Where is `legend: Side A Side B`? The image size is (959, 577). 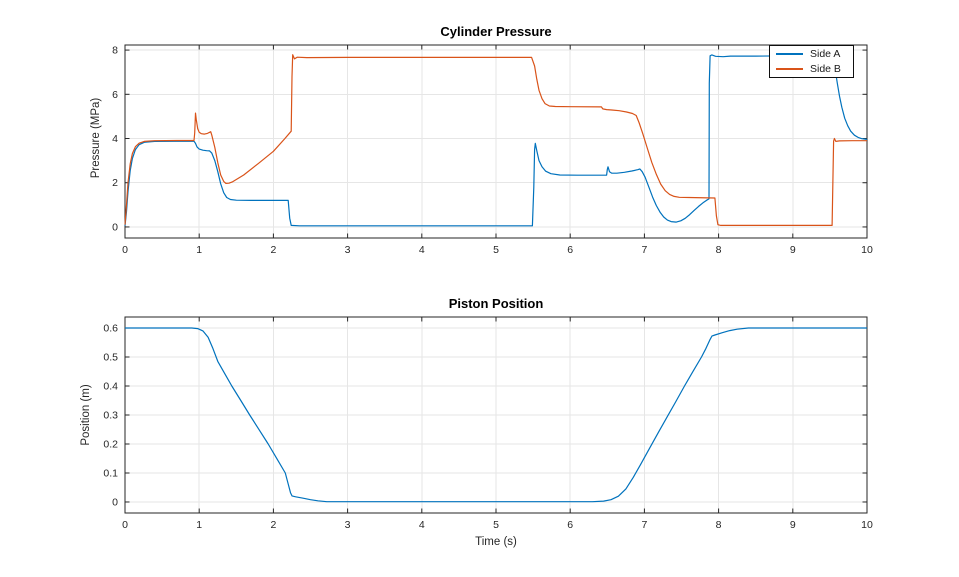 legend: Side A Side B is located at coordinates (811, 61).